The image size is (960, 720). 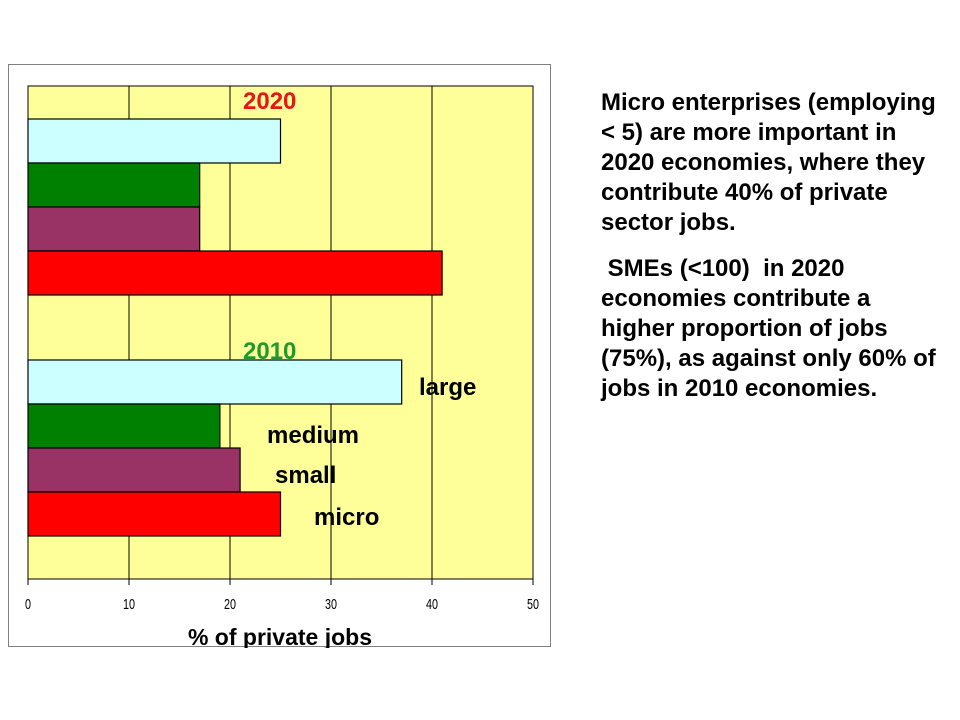 I want to click on bar-2020-micro, so click(x=235, y=273).